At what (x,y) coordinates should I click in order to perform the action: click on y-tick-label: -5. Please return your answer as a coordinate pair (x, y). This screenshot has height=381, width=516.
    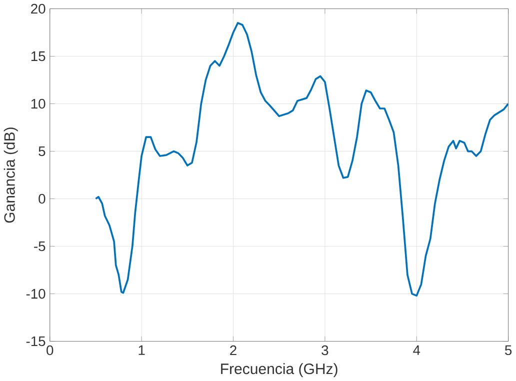
    Looking at the image, I should click on (40, 246).